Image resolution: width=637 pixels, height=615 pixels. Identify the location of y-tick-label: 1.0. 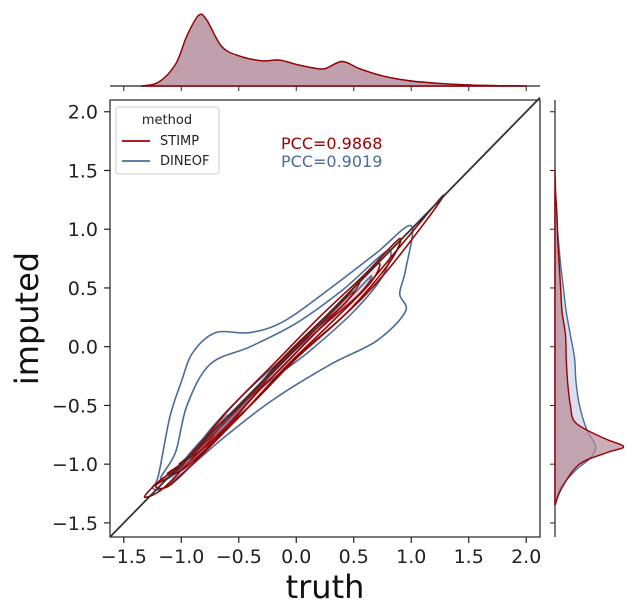
(83, 230).